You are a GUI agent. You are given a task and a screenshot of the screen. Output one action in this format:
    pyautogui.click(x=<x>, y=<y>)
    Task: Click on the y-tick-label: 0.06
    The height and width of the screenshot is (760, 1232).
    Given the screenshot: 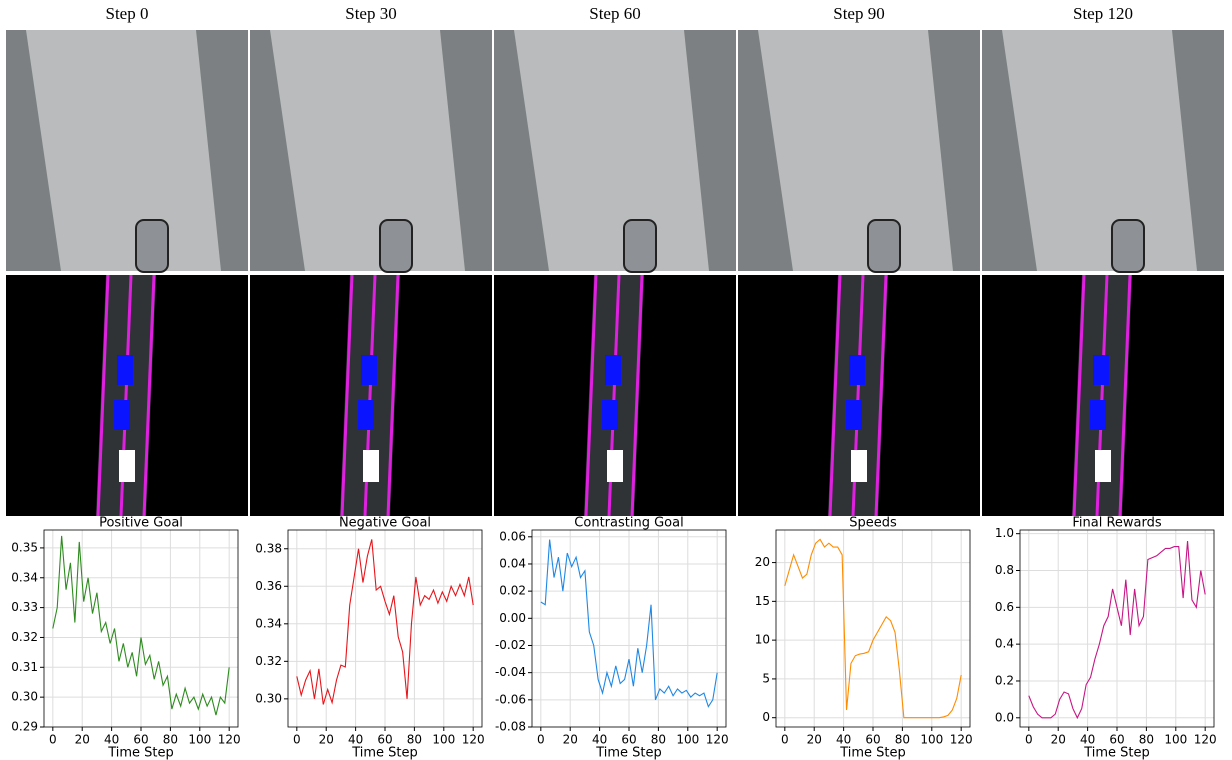 What is the action you would take?
    pyautogui.click(x=512, y=536)
    